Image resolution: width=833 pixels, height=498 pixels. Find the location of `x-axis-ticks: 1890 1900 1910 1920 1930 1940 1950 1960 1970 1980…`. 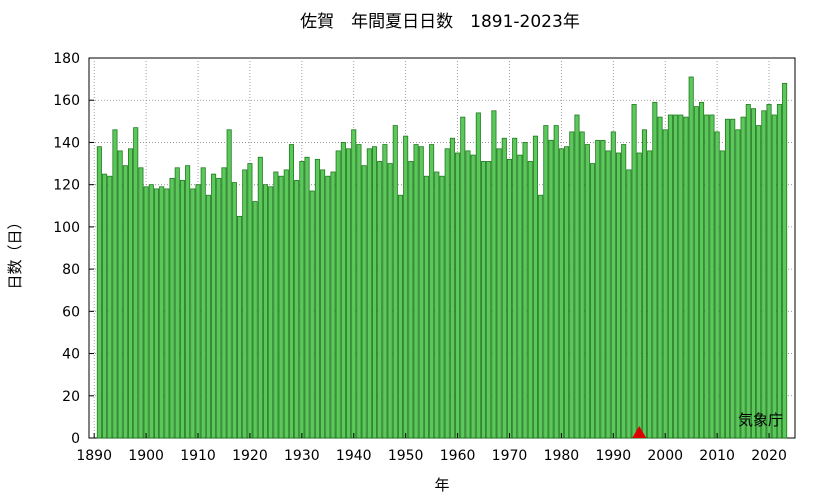

x-axis-ticks: 1890 1900 1910 1920 1930 1940 1950 1960 1970 1980… is located at coordinates (431, 448).